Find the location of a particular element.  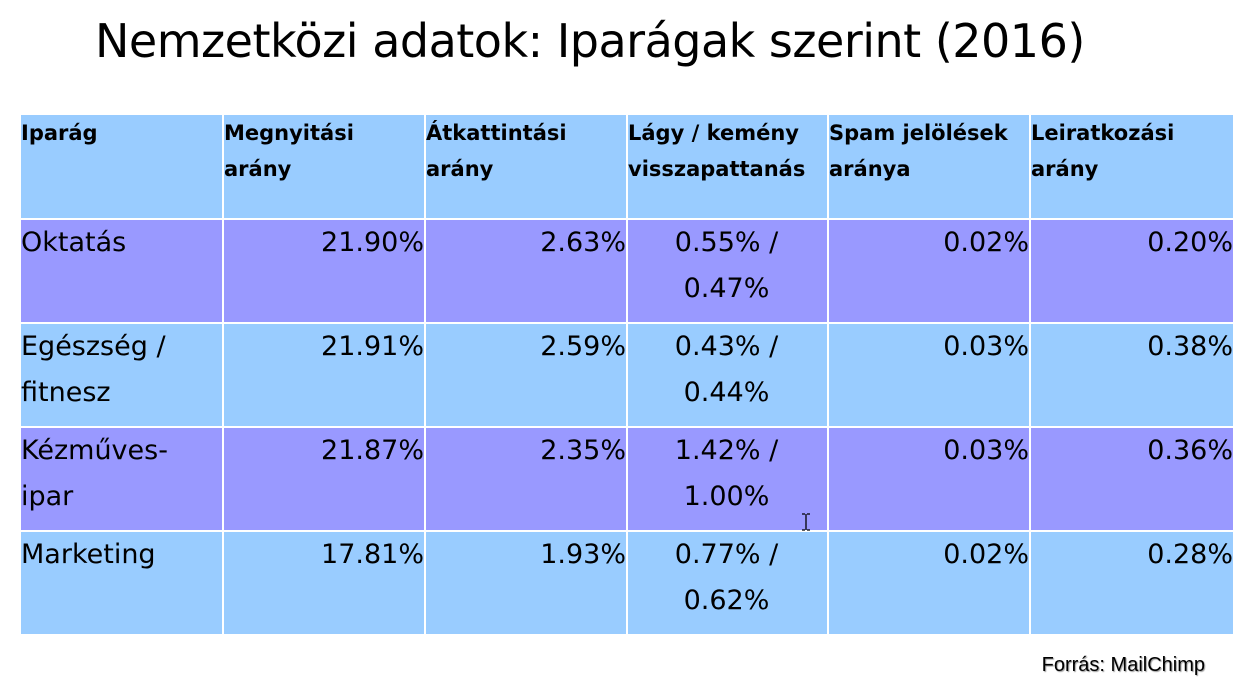

industry-line: fitnesz is located at coordinates (66, 392).